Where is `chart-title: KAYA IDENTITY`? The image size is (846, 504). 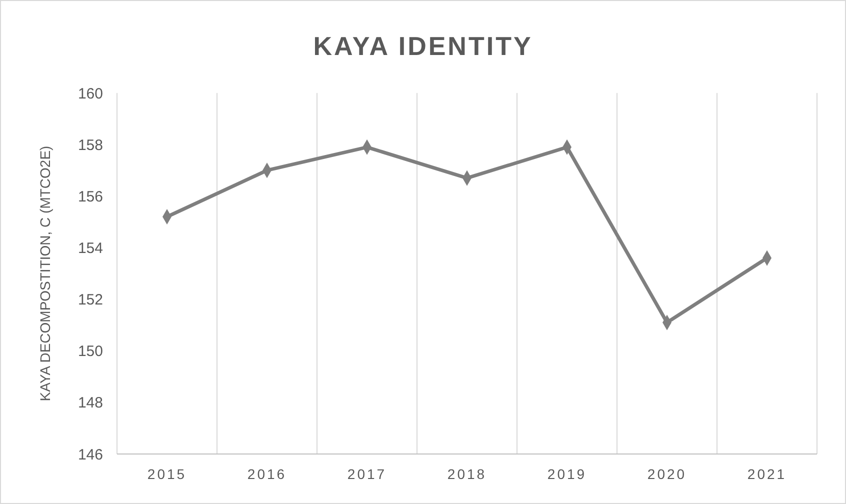 chart-title: KAYA IDENTITY is located at coordinates (423, 46).